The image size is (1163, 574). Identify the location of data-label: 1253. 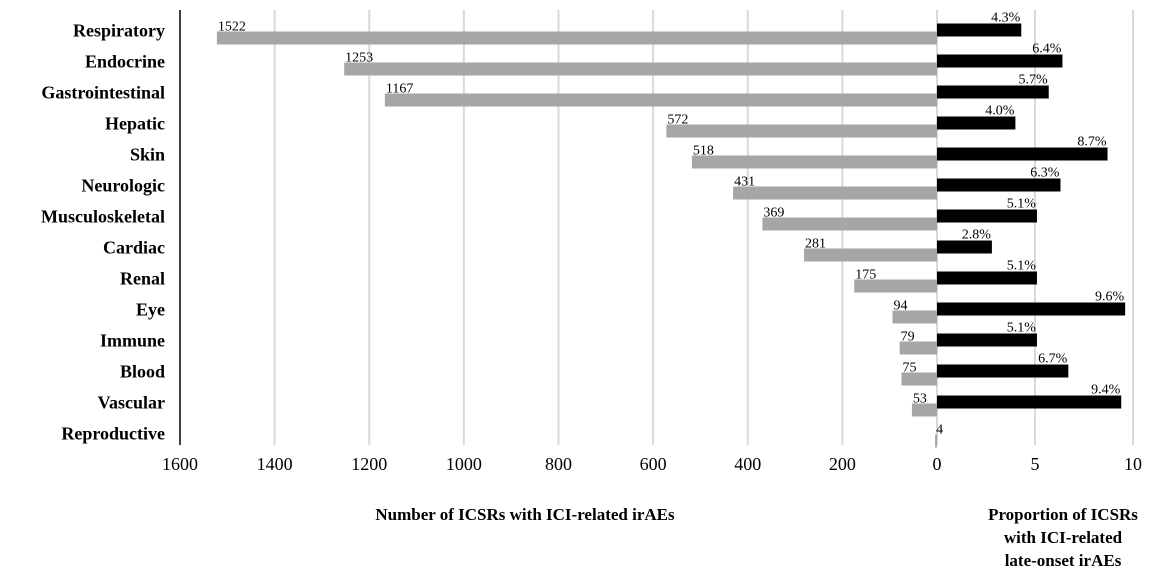
(359, 58).